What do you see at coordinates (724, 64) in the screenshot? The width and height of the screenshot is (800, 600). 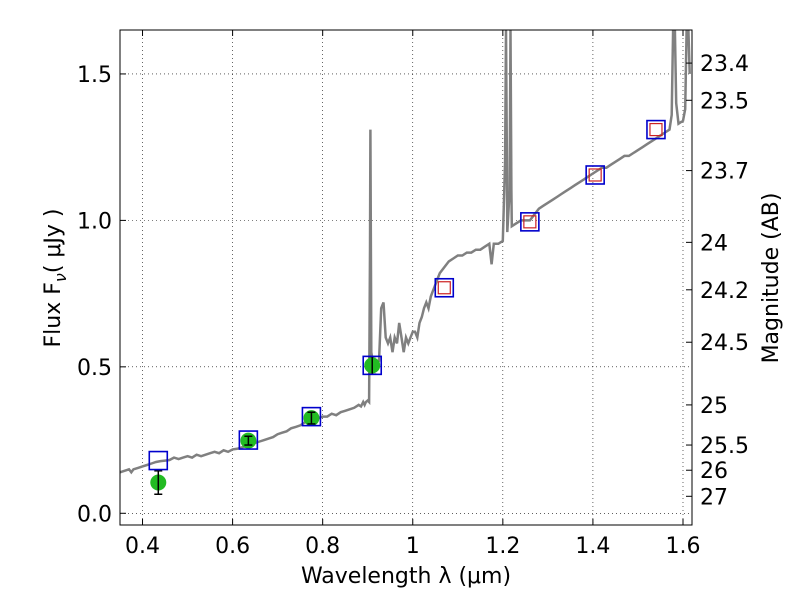 I see `y2-tick-label: 23.4` at bounding box center [724, 64].